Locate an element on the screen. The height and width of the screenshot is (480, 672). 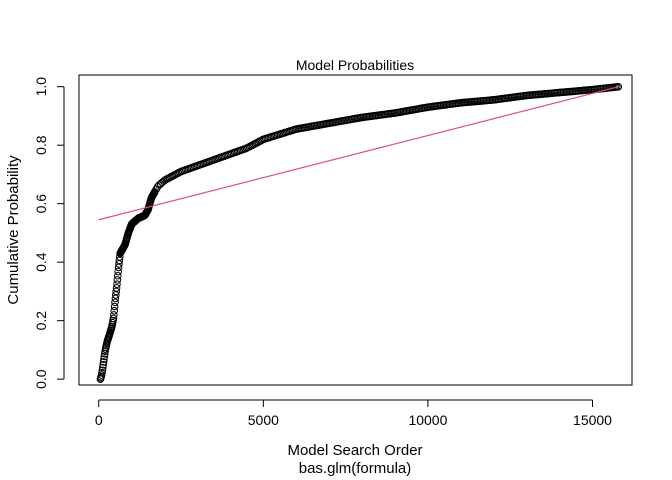
y-axis: 0.0 0.2 0.4 0.6 0.8 1.0 is located at coordinates (49, 233).